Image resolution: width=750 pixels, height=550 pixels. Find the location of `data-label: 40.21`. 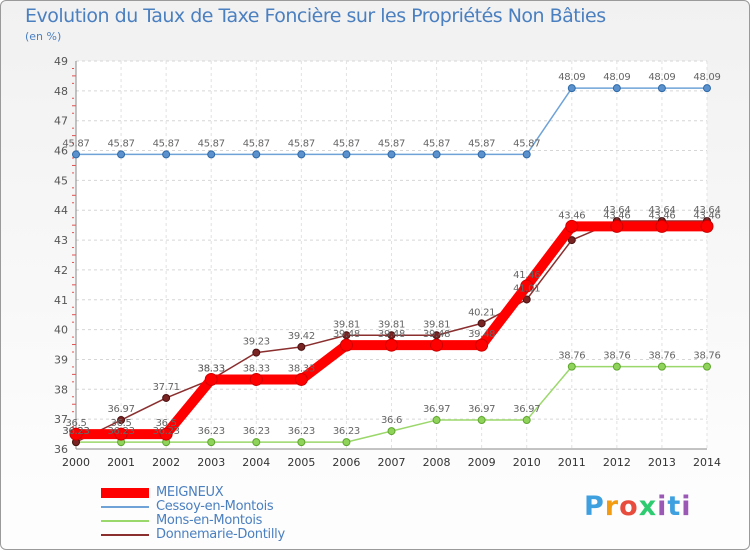

data-label: 40.21 is located at coordinates (481, 312).